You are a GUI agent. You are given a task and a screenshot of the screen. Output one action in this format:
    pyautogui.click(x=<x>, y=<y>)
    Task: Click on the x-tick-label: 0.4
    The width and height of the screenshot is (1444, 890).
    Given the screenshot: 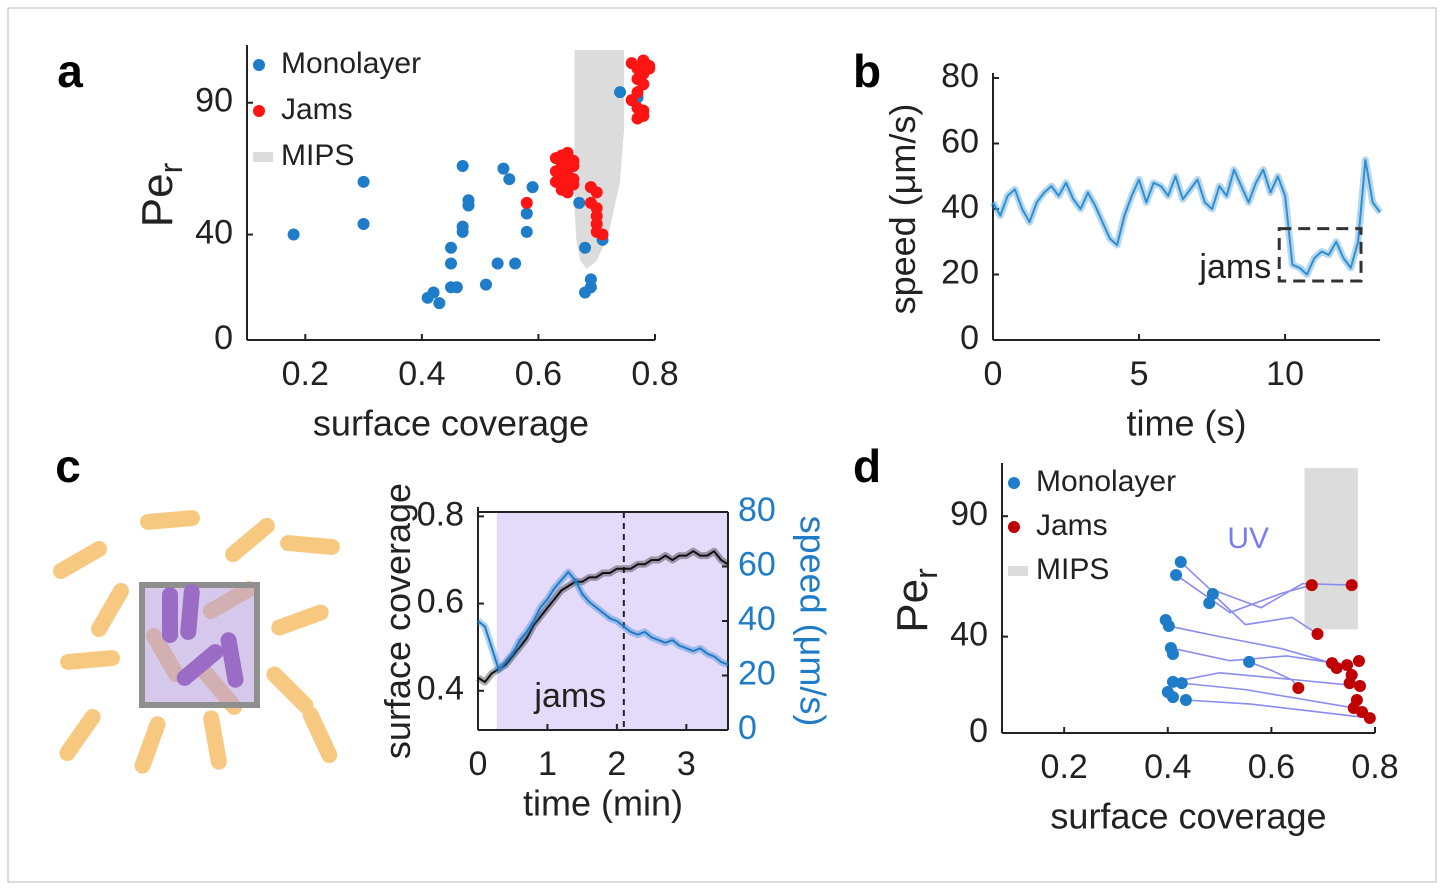 What is the action you would take?
    pyautogui.click(x=421, y=374)
    